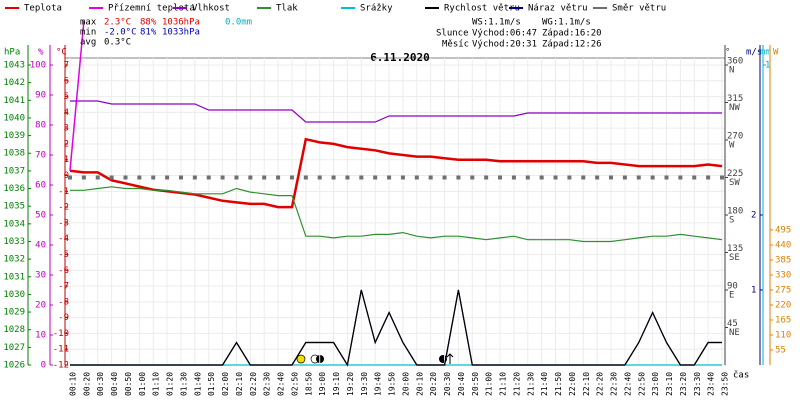 This screenshot has width=800, height=400. I want to click on stats-value: 0.3°C, so click(117, 43).